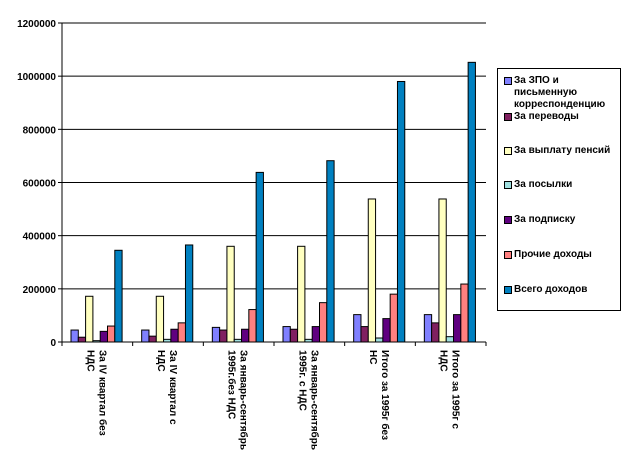  What do you see at coordinates (545, 219) in the screenshot?
I see `legend-label: За подписку` at bounding box center [545, 219].